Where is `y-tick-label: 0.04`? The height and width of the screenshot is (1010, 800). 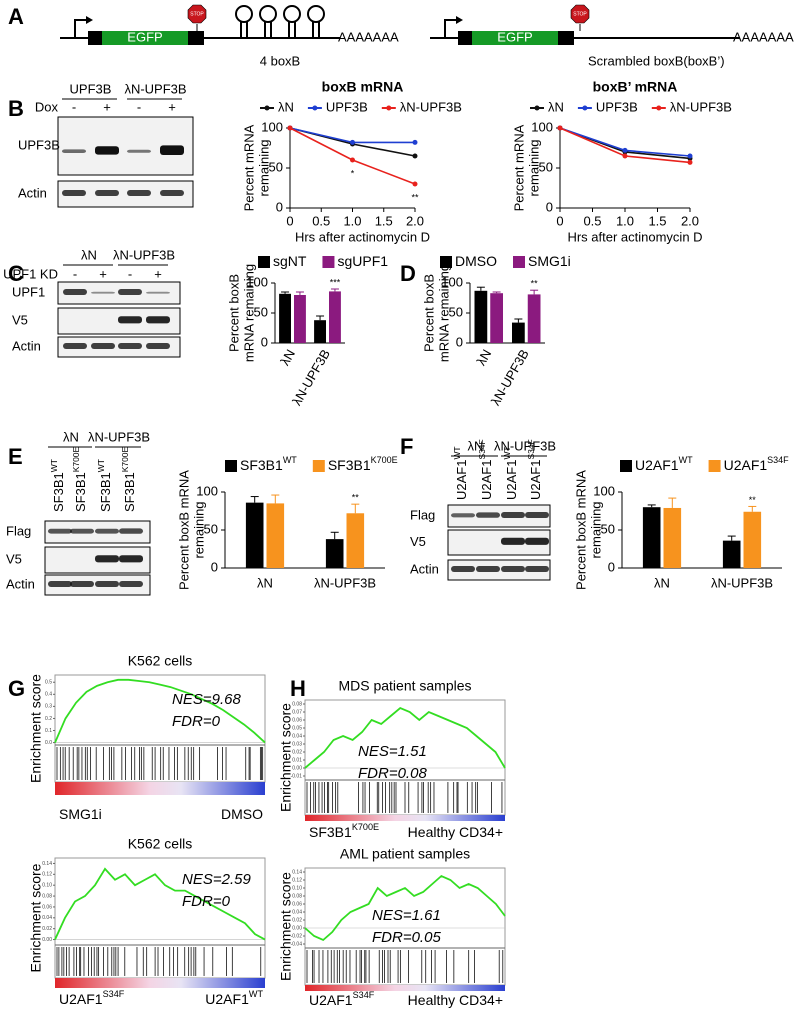
y-tick-label: 0.04 is located at coordinates (47, 918).